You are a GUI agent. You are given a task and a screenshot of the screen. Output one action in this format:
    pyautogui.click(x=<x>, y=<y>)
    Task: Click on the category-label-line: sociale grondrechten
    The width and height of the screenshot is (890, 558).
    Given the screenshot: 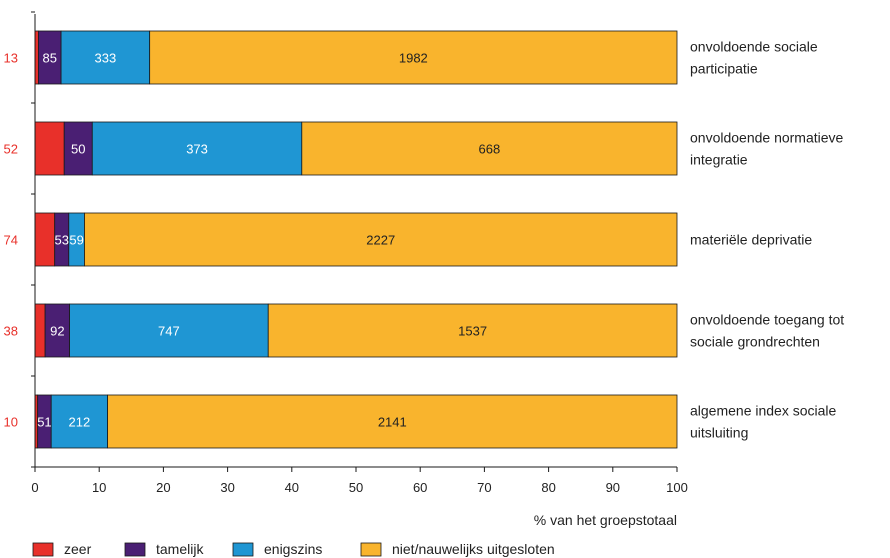 What is the action you would take?
    pyautogui.click(x=755, y=342)
    